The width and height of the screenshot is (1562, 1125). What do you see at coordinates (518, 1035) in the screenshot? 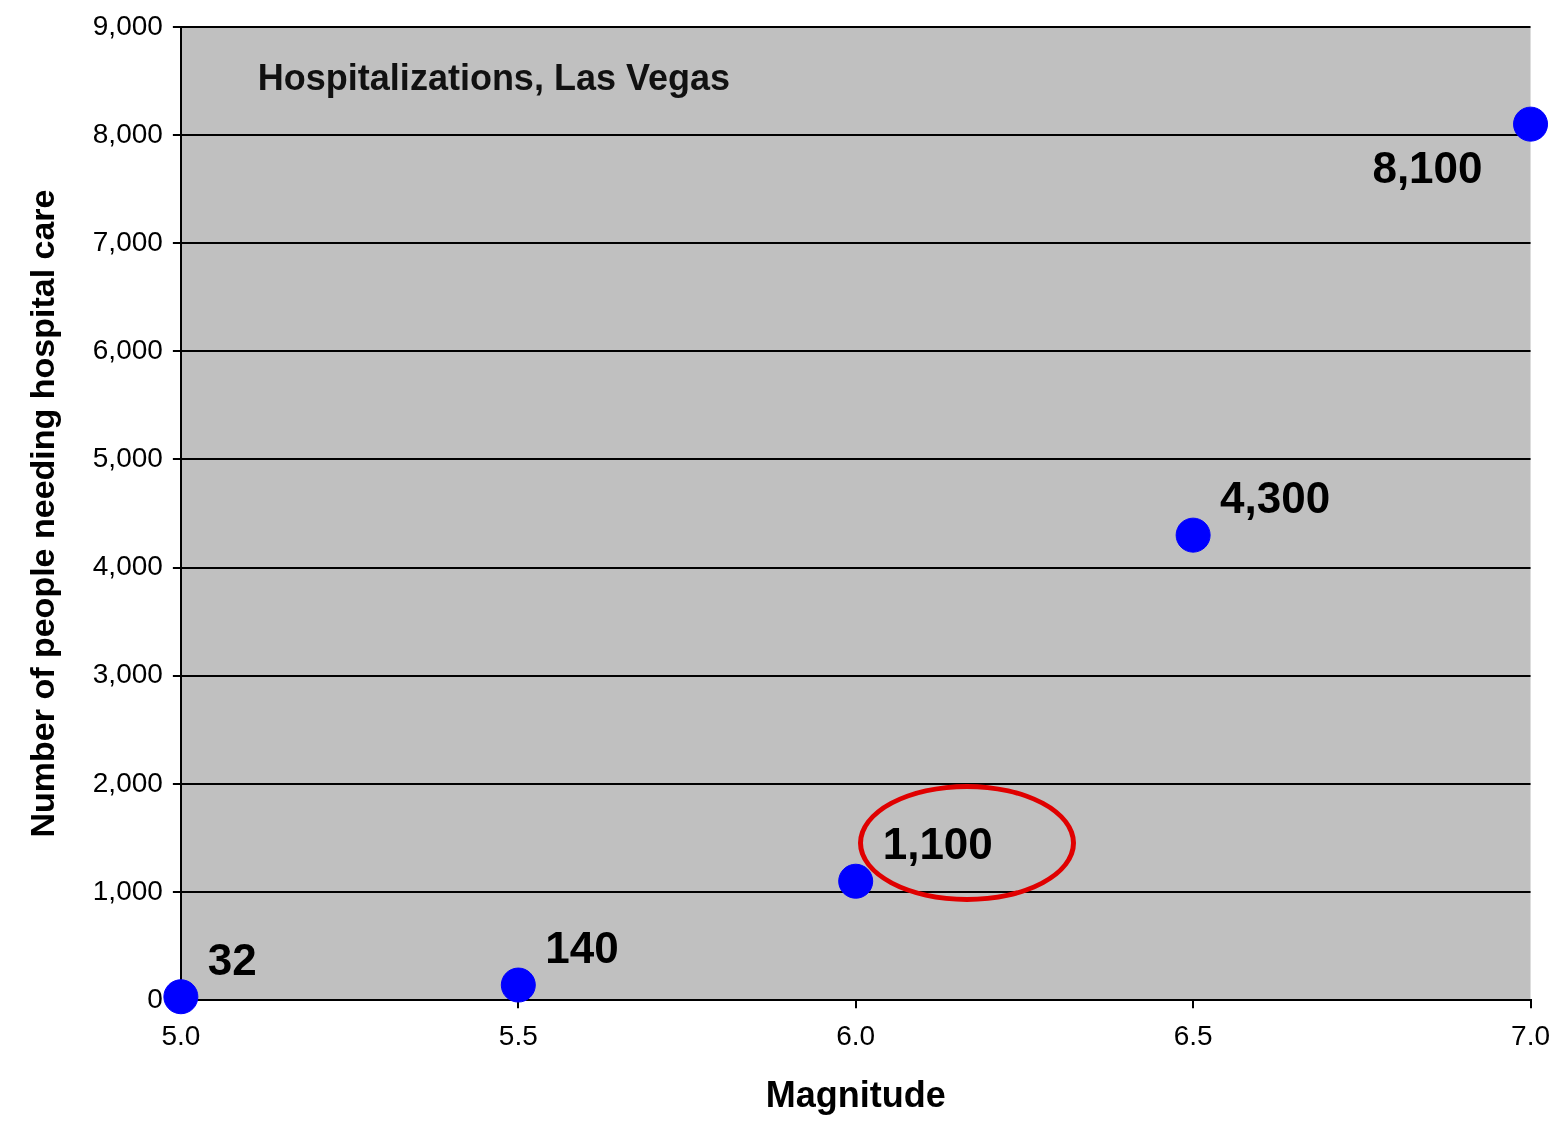
I see `x-tick-label: 5.5` at bounding box center [518, 1035].